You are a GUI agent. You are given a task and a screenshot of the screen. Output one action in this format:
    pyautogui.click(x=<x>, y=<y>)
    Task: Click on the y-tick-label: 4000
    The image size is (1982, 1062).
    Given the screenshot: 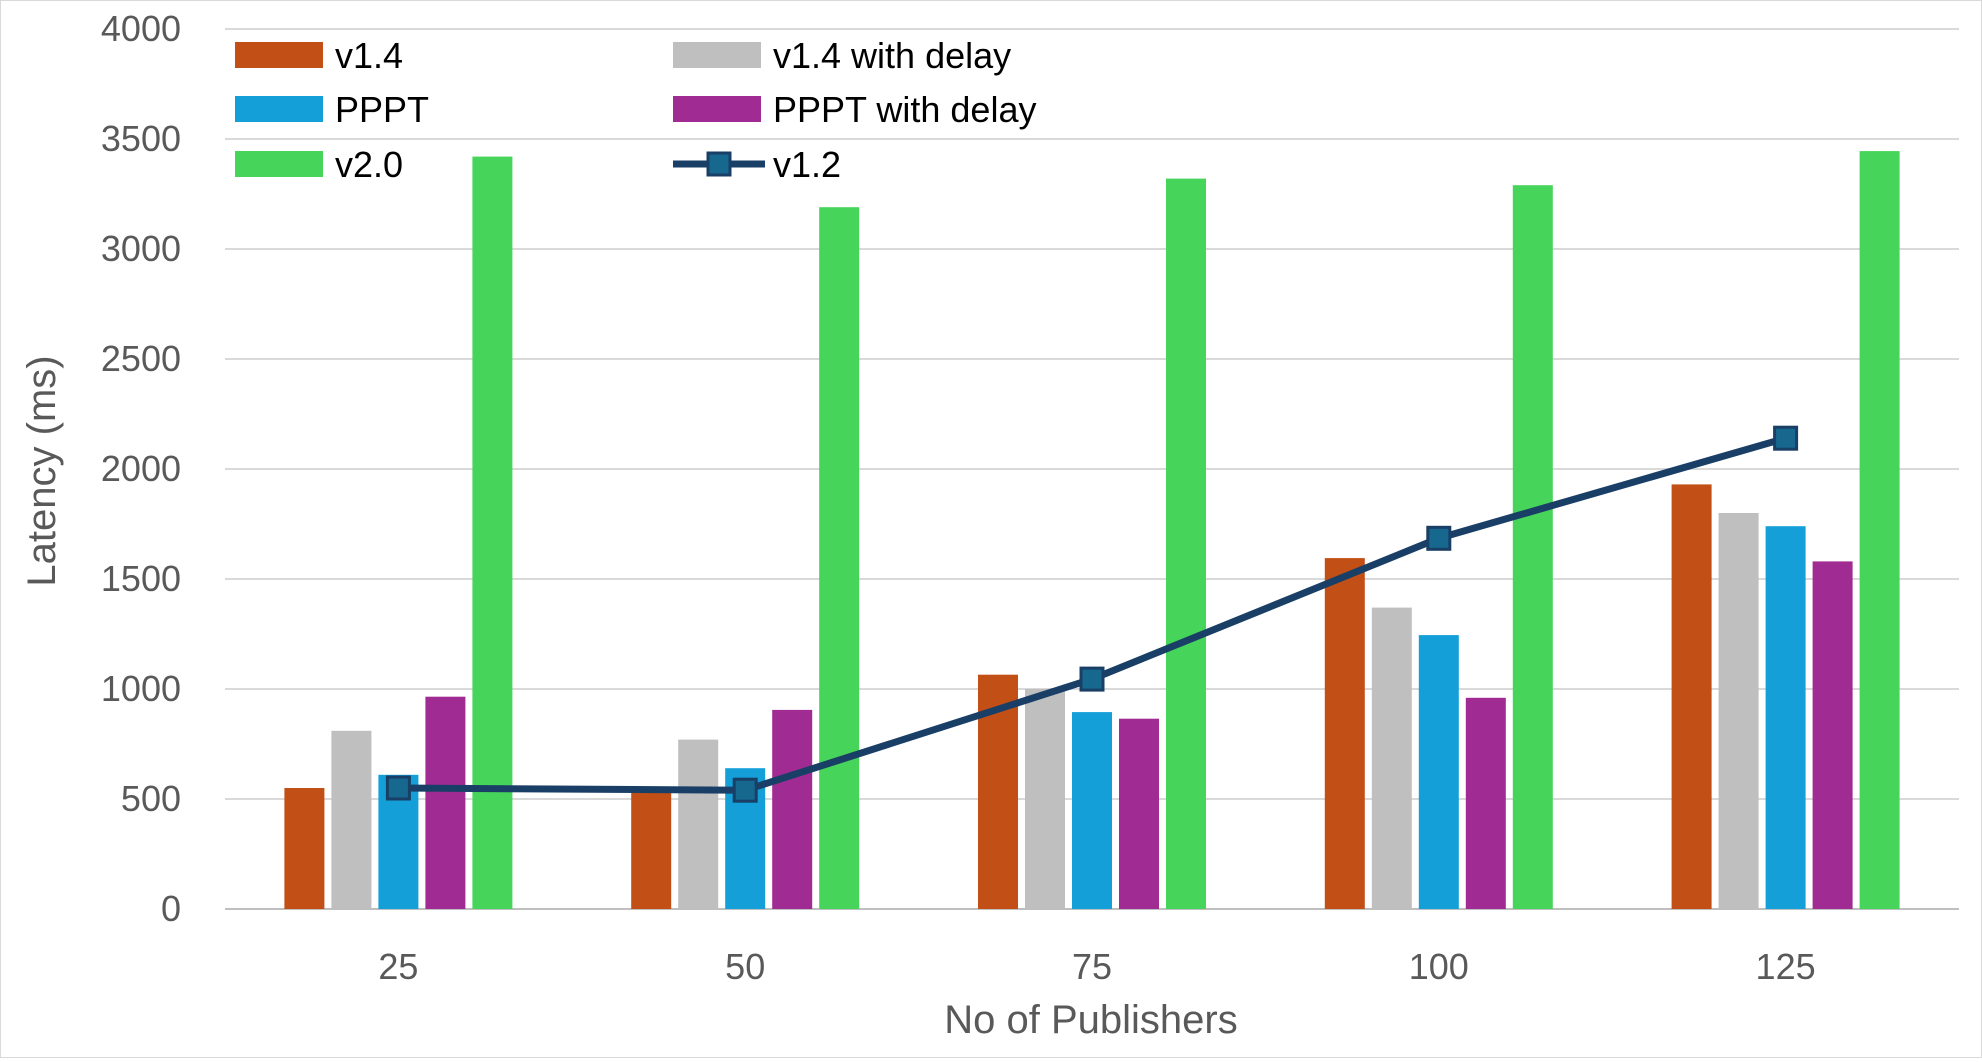 What is the action you would take?
    pyautogui.click(x=141, y=28)
    